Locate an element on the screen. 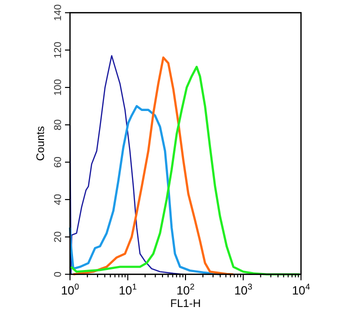  y-tick-label: 0 is located at coordinates (58, 274).